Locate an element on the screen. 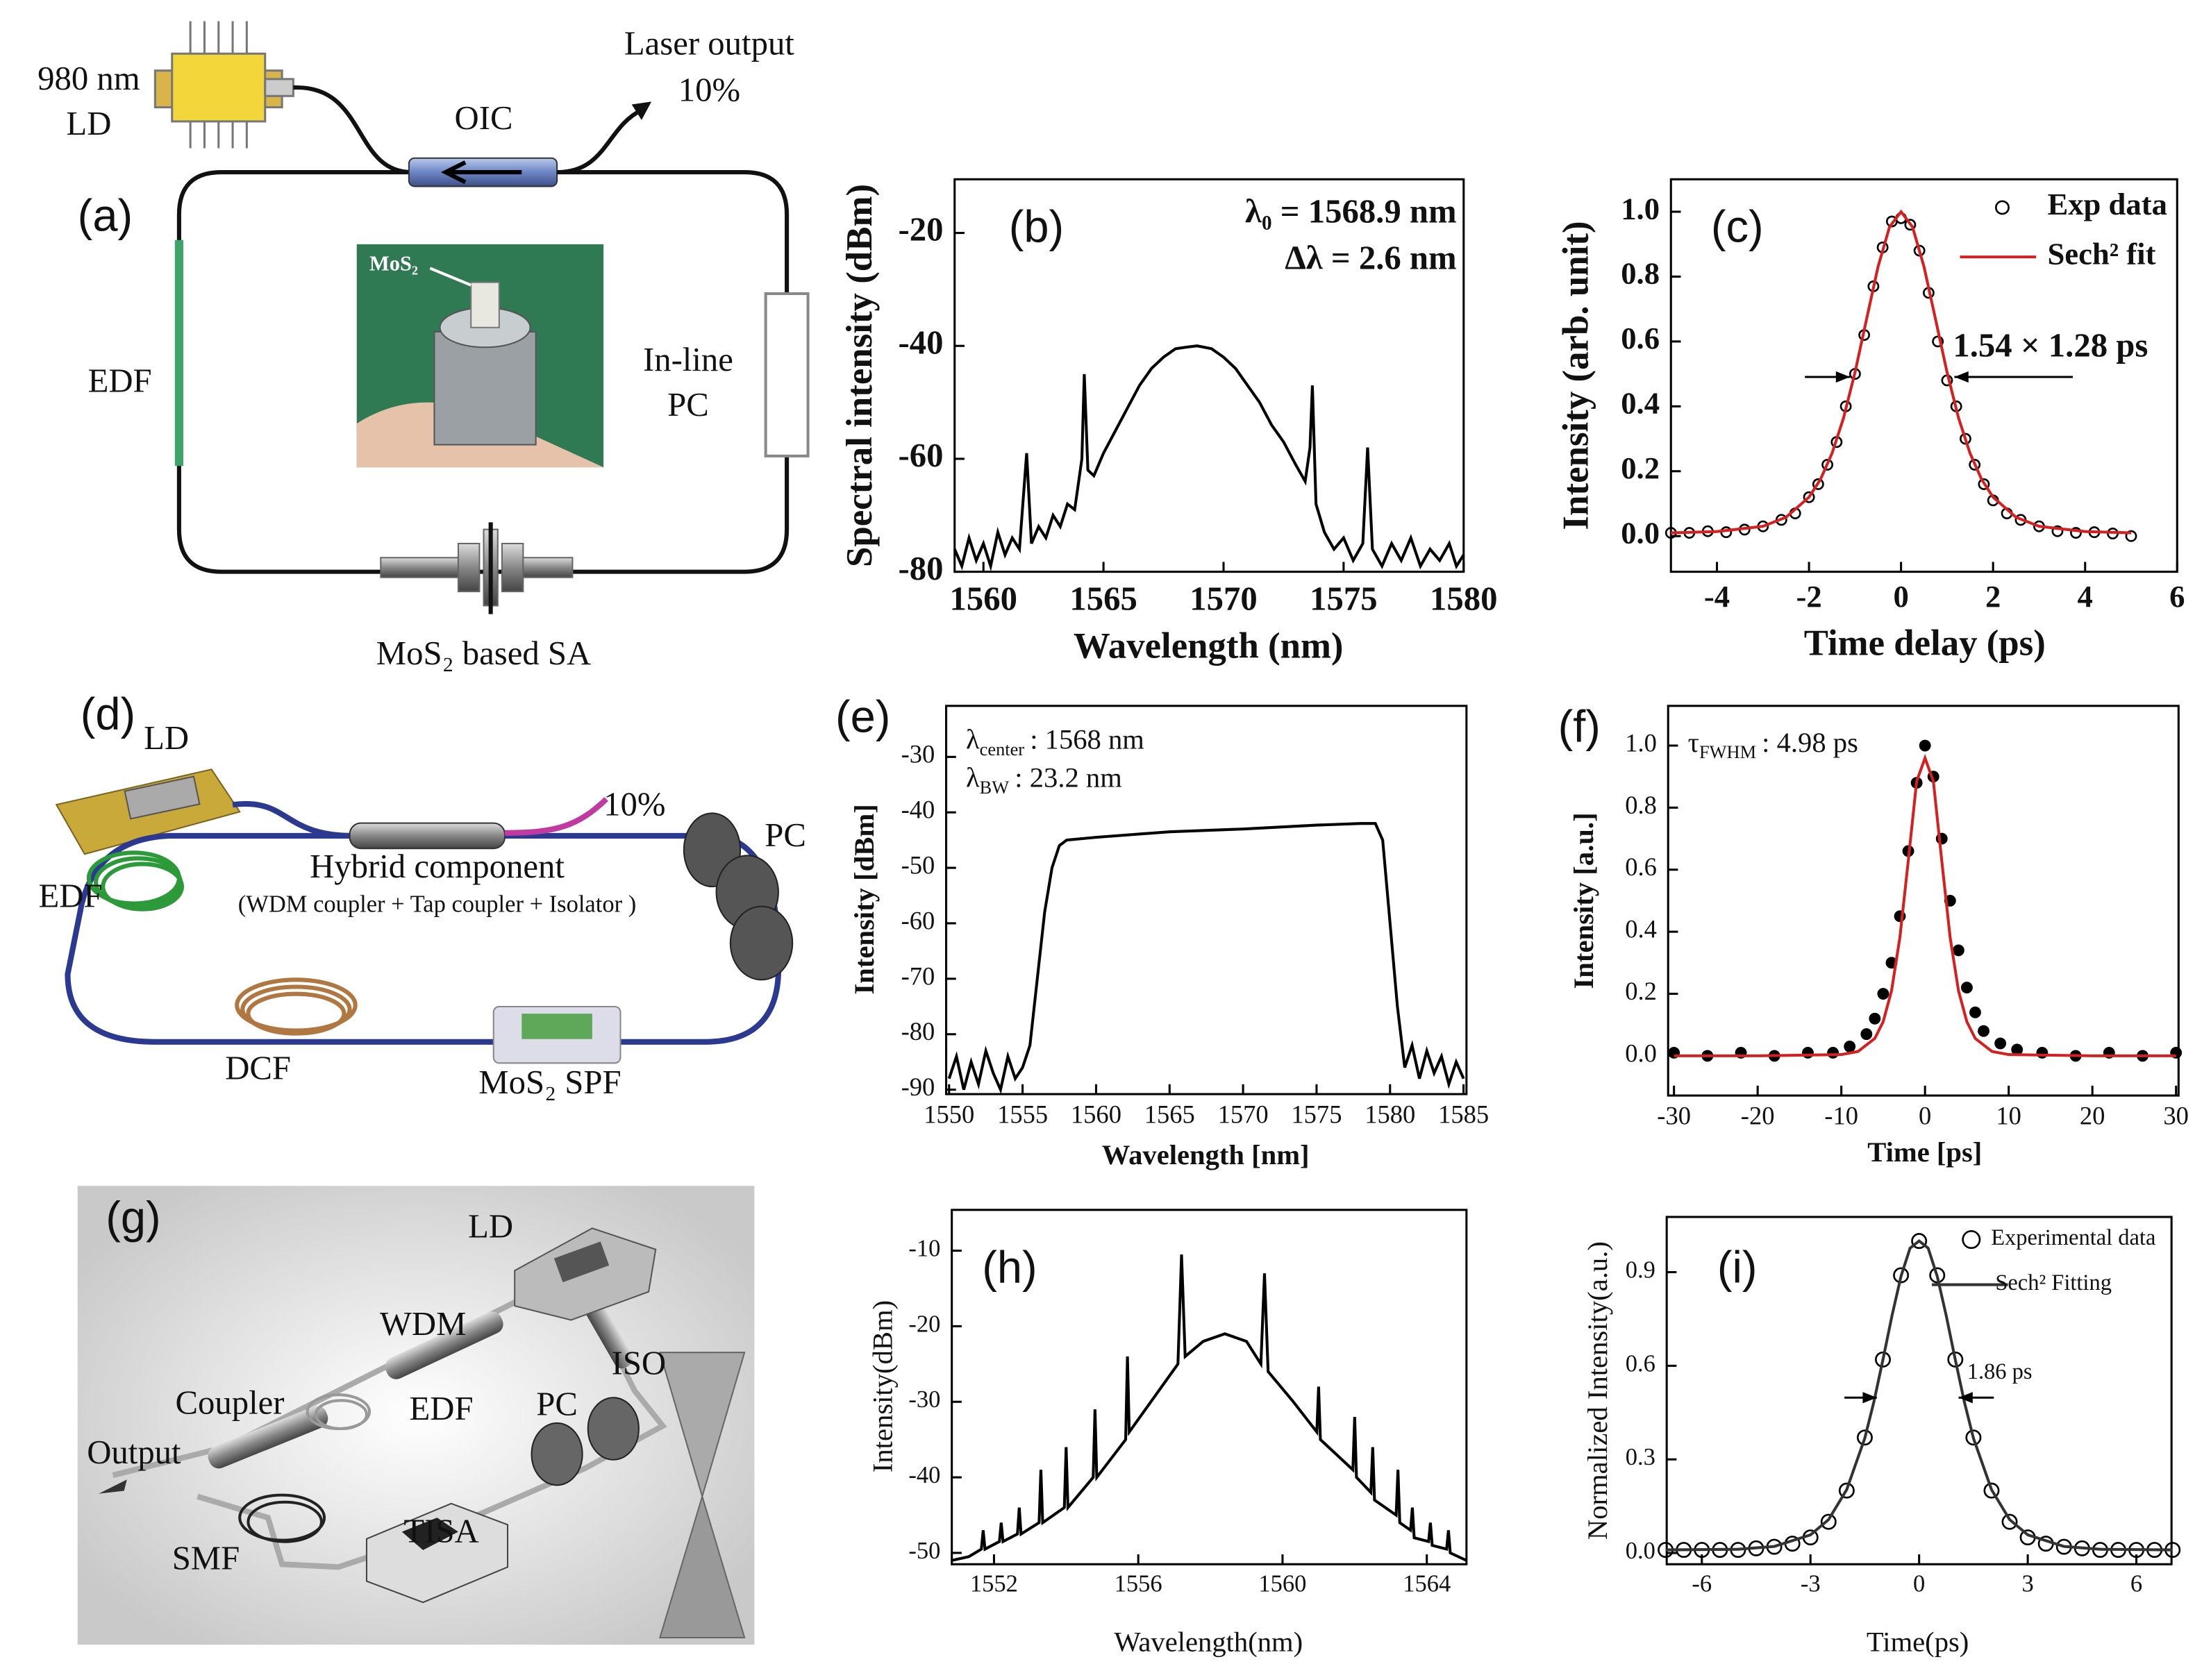 The height and width of the screenshot is (1680, 2211). label: ISO is located at coordinates (640, 1363).